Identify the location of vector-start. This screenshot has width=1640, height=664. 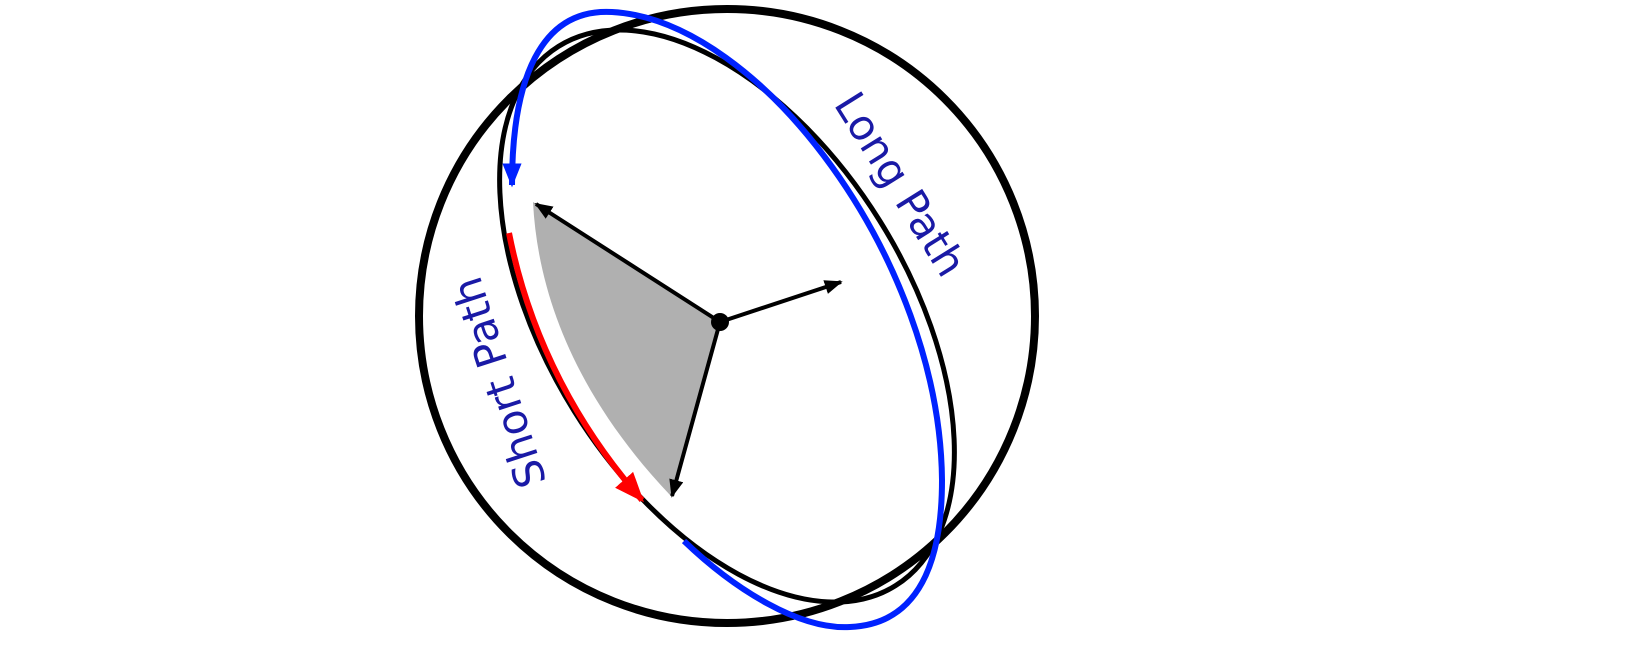
(628, 263).